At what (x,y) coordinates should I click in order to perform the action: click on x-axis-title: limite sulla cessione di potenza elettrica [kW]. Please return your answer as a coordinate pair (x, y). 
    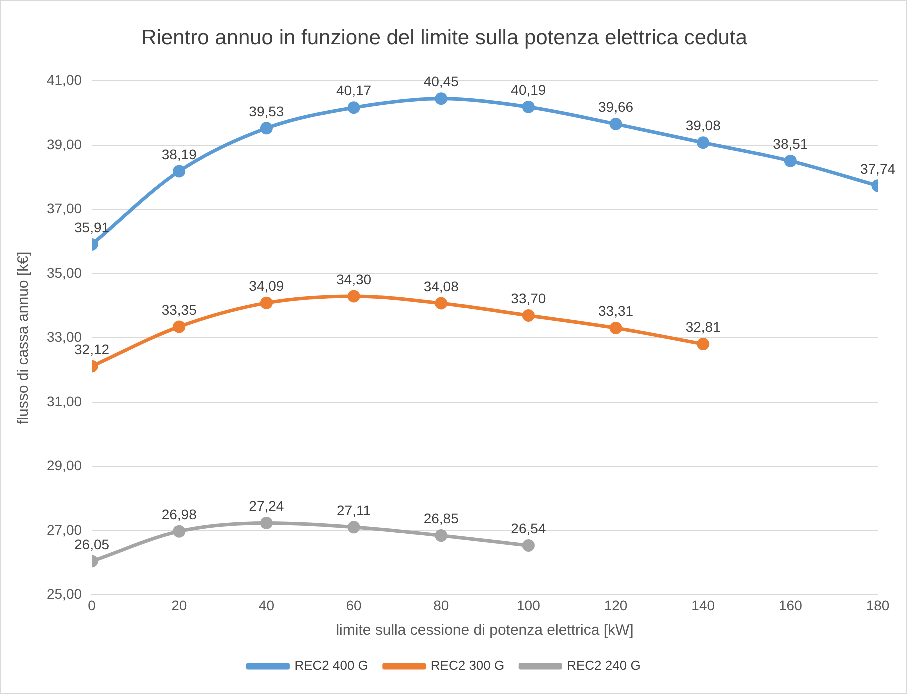
    Looking at the image, I should click on (485, 631).